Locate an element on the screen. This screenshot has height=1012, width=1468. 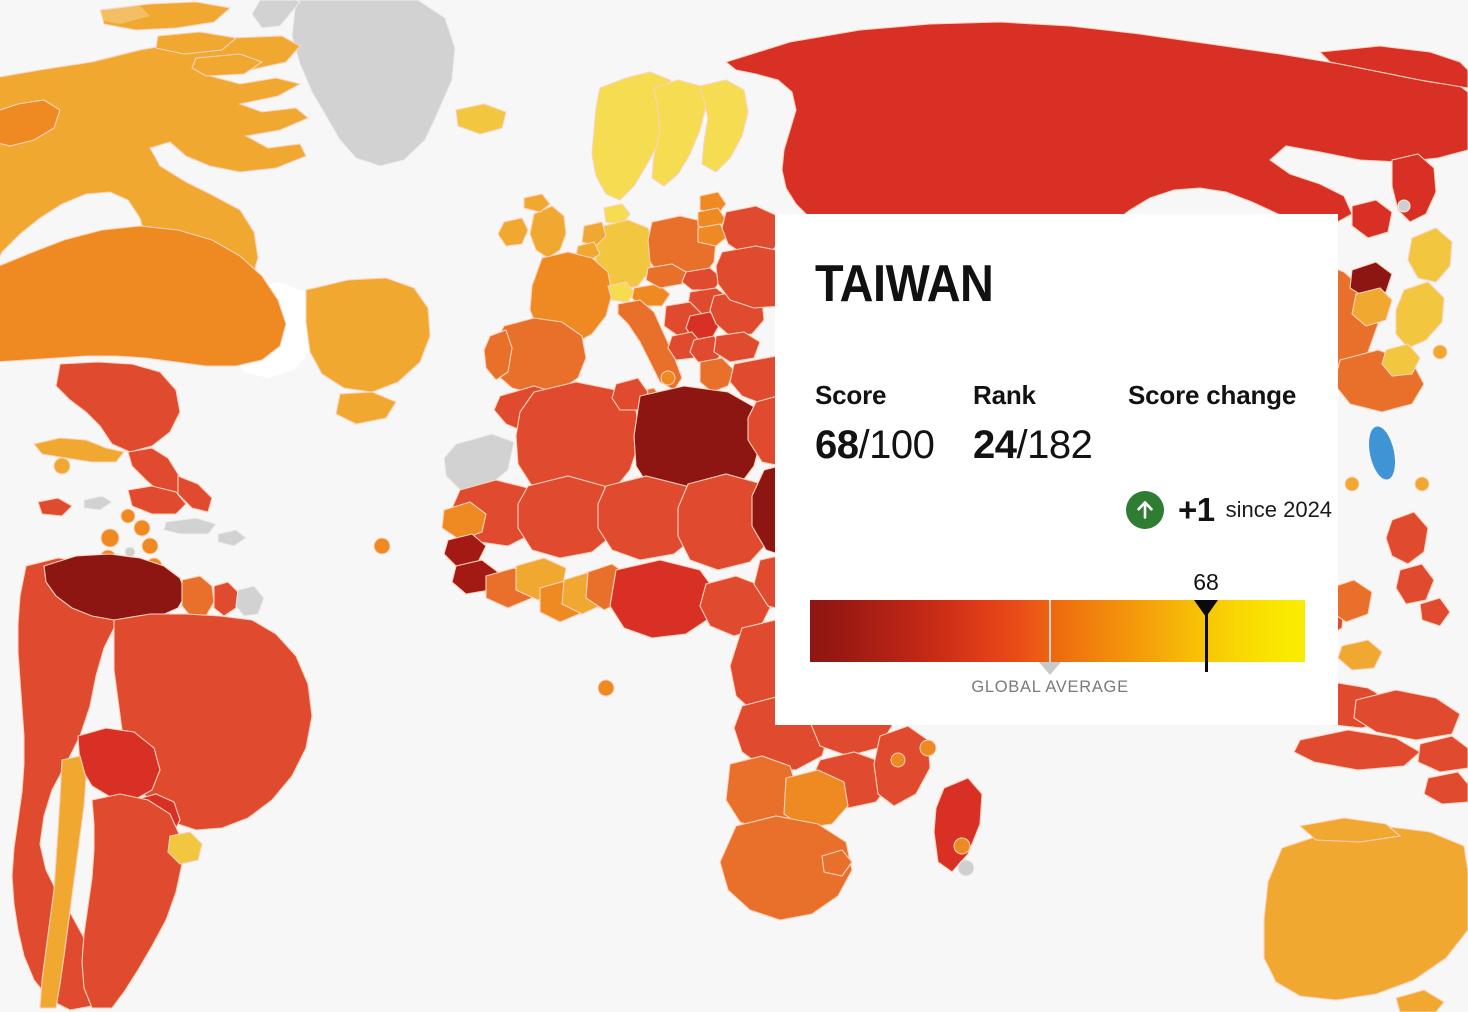
global-average-line is located at coordinates (1050, 631).